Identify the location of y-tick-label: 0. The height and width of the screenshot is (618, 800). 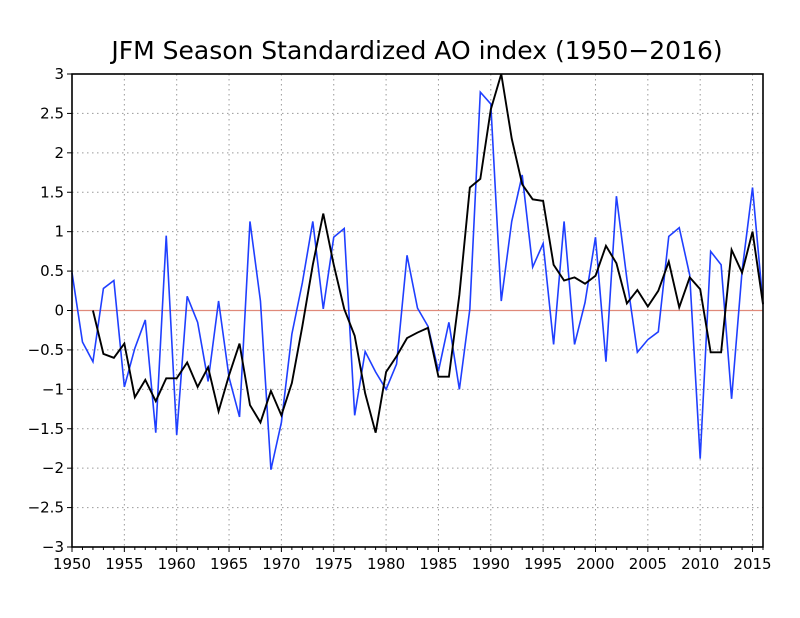
(59, 311).